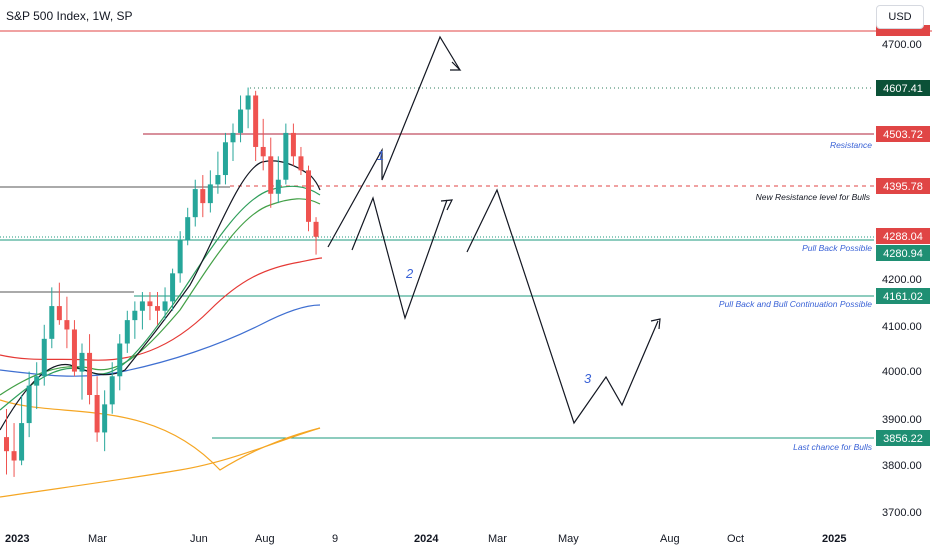 The height and width of the screenshot is (550, 932). Describe the element at coordinates (69, 16) in the screenshot. I see `chart-title: S&P 500 Index, 1W, SP` at that location.